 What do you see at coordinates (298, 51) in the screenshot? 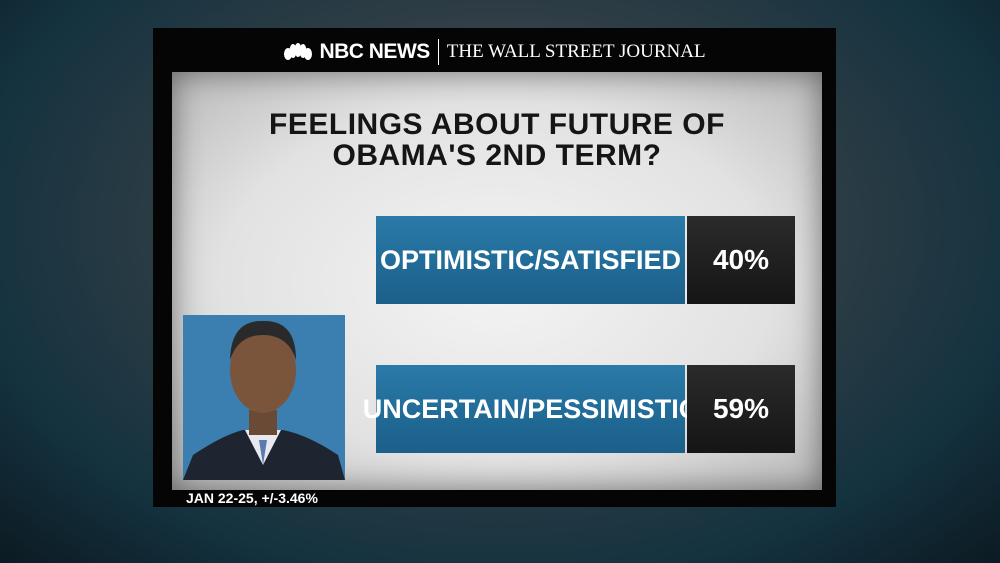
I see `peacock-logo` at bounding box center [298, 51].